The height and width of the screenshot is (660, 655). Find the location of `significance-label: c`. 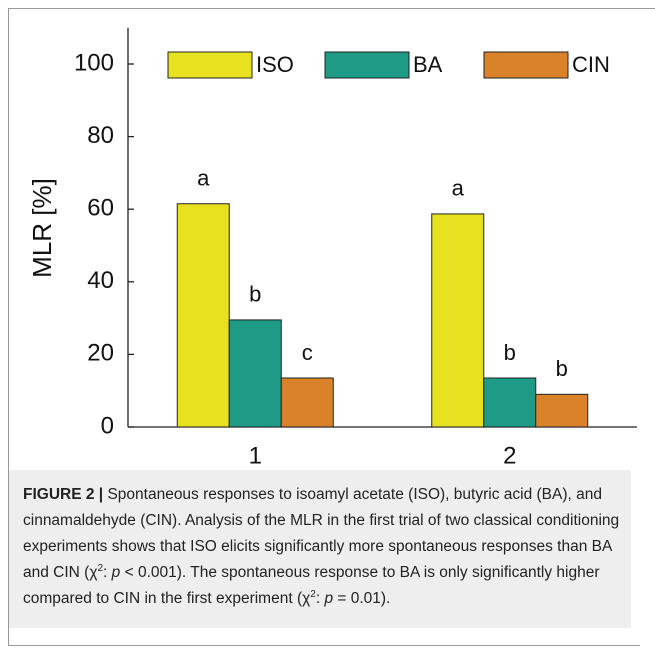

significance-label: c is located at coordinates (307, 352).